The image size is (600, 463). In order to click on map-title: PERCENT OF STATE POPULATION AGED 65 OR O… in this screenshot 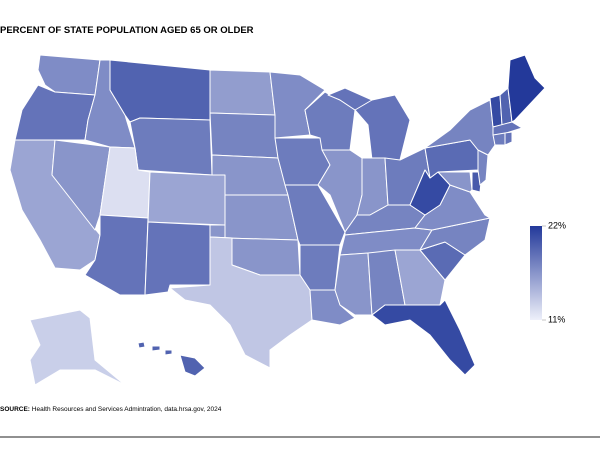, I will do `click(127, 30)`.